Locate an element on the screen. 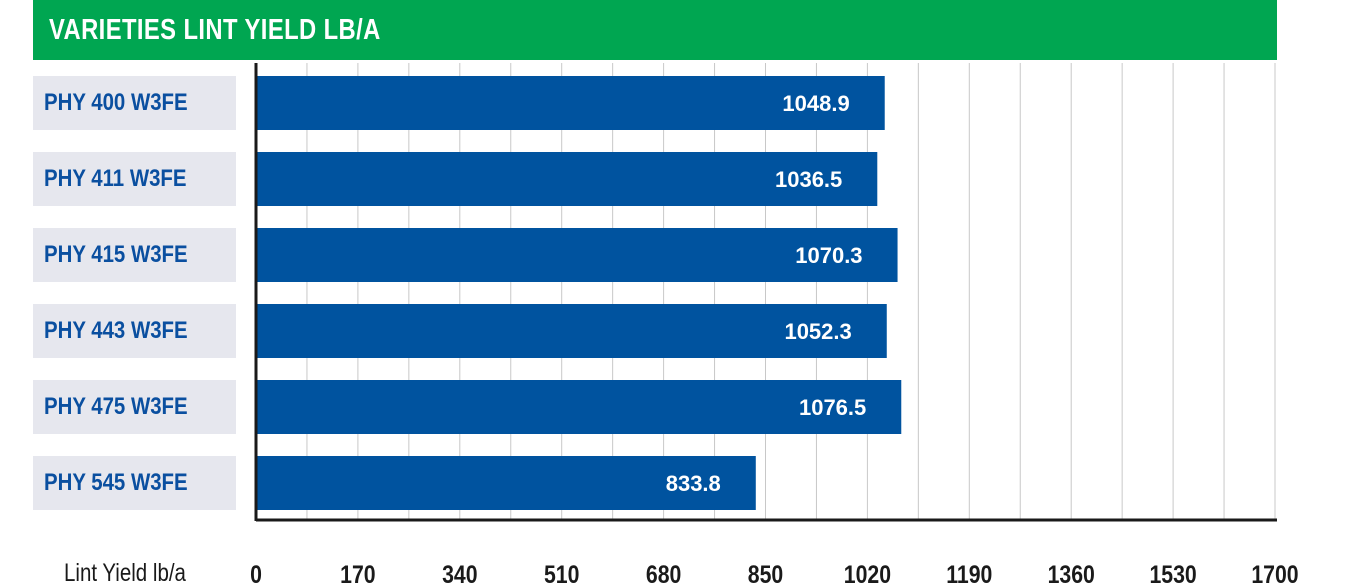 This screenshot has width=1350, height=588. category-label-box: PHY 411 W3FE is located at coordinates (134, 179).